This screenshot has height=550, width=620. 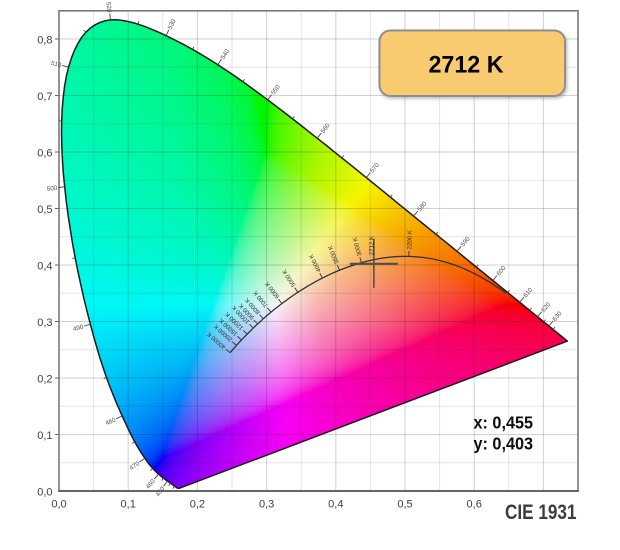 What do you see at coordinates (504, 443) in the screenshot?
I see `svg-text: y: 0,403` at bounding box center [504, 443].